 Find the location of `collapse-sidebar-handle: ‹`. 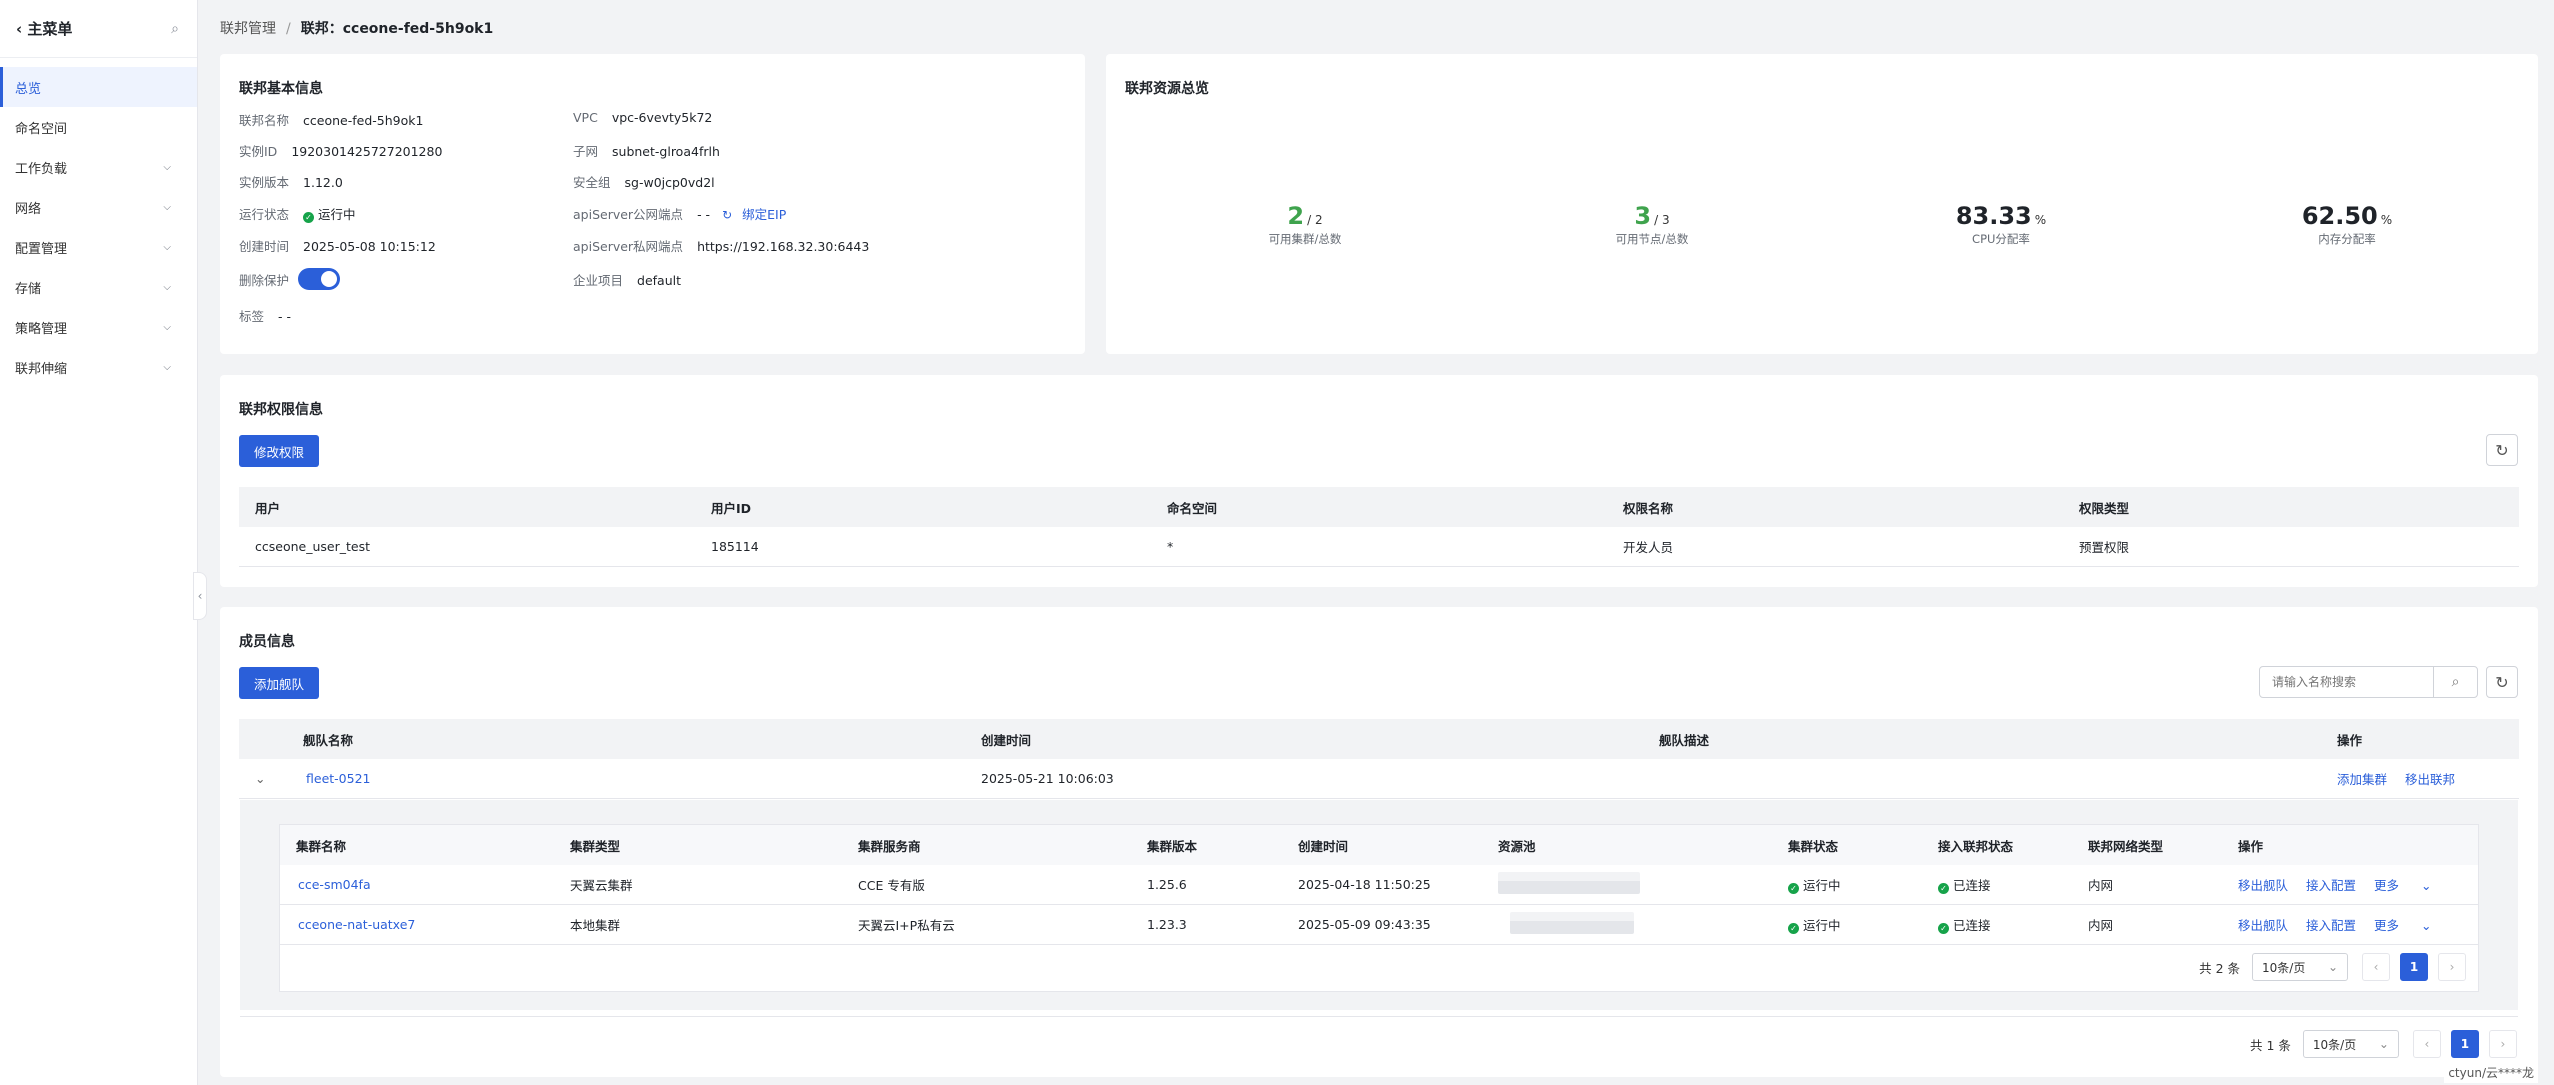

collapse-sidebar-handle: ‹ is located at coordinates (200, 596).